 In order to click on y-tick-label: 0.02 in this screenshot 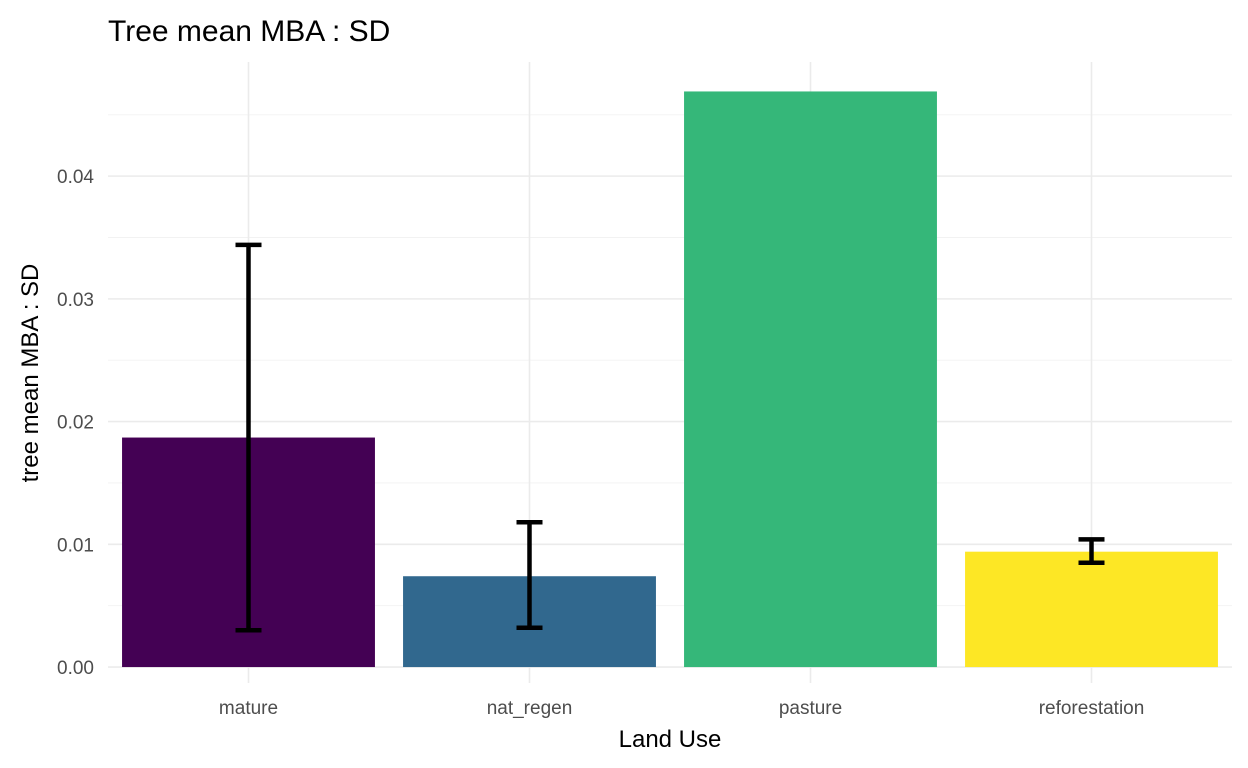, I will do `click(75, 423)`.